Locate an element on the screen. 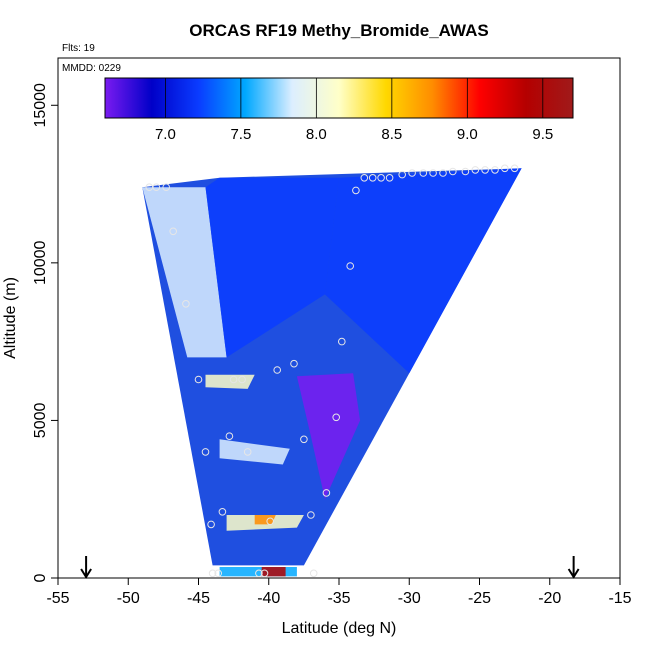 Image resolution: width=650 pixels, height=650 pixels. y-tick-label-2: 10000 is located at coordinates (40, 262).